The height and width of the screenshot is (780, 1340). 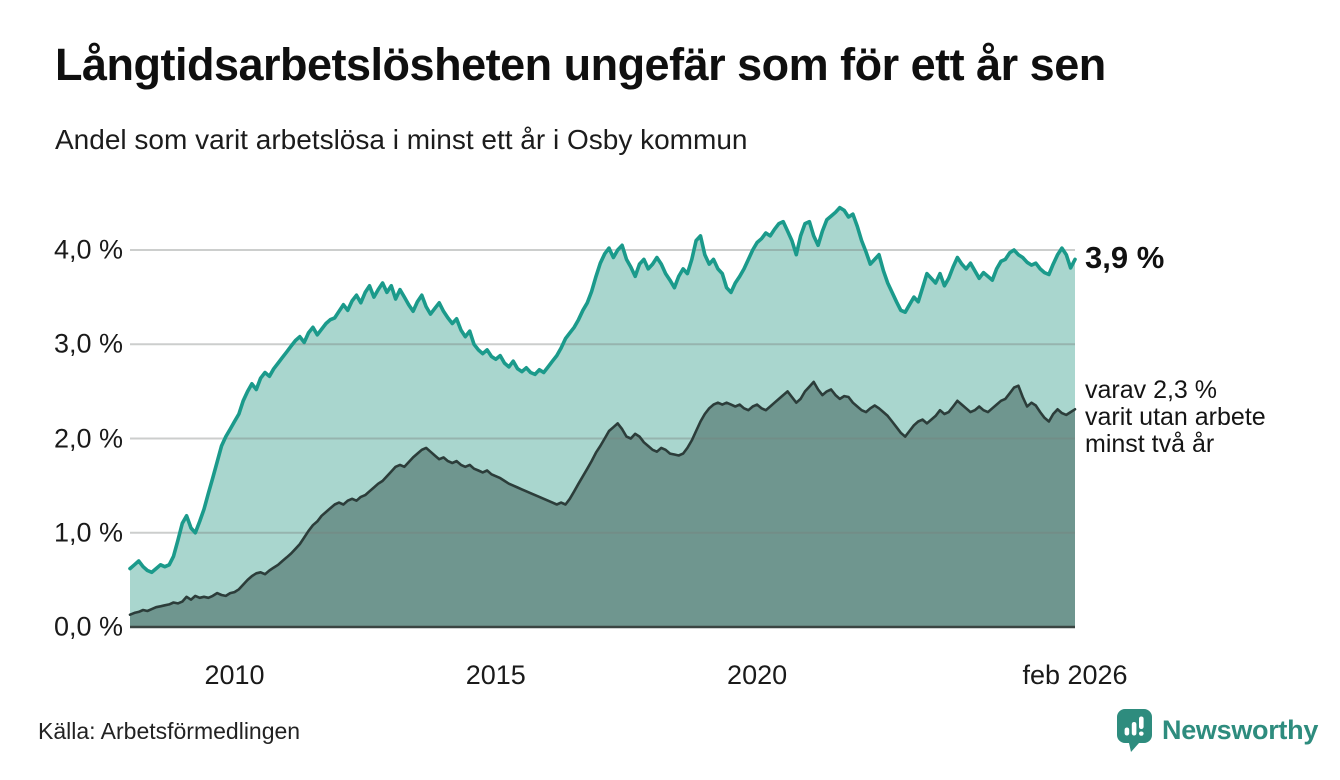 What do you see at coordinates (88, 626) in the screenshot?
I see `y-tick-label-0: 0,0 %` at bounding box center [88, 626].